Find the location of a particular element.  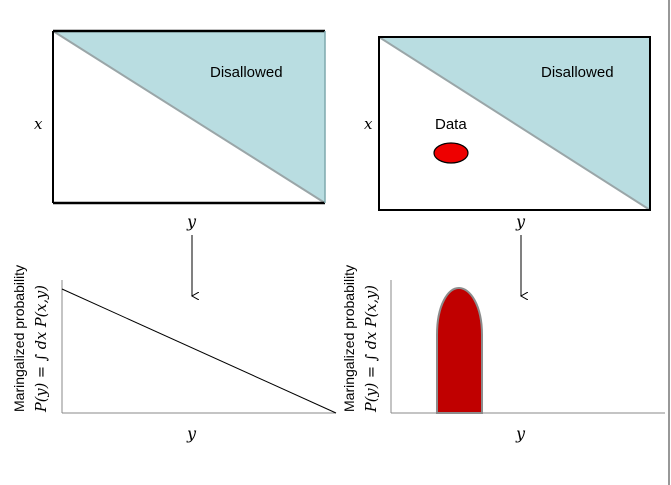

right-marginal-plot is located at coordinates (527, 347).